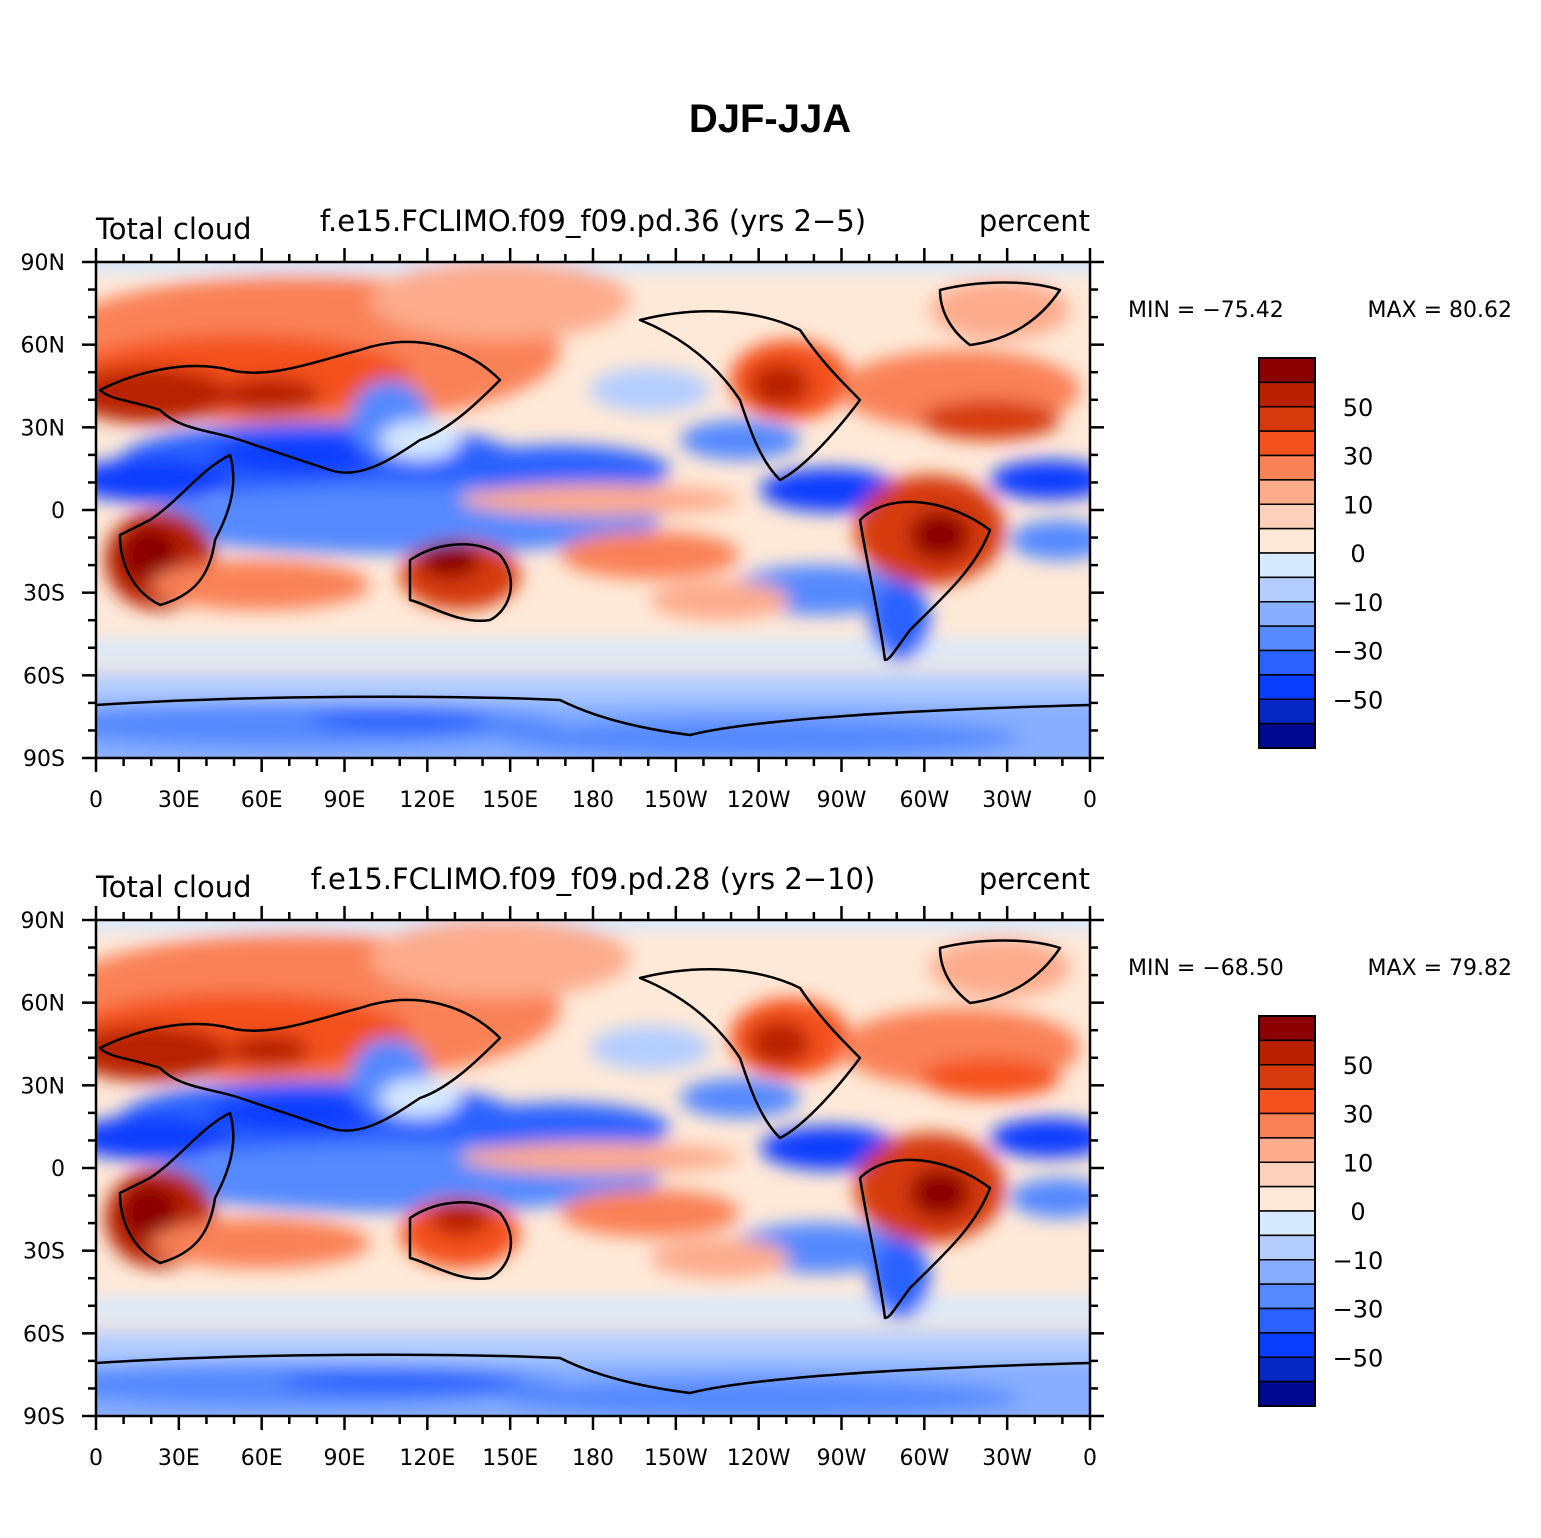 The width and height of the screenshot is (1541, 1538). I want to click on panel-bottom-max-label: MAX = 79.82, so click(1439, 968).